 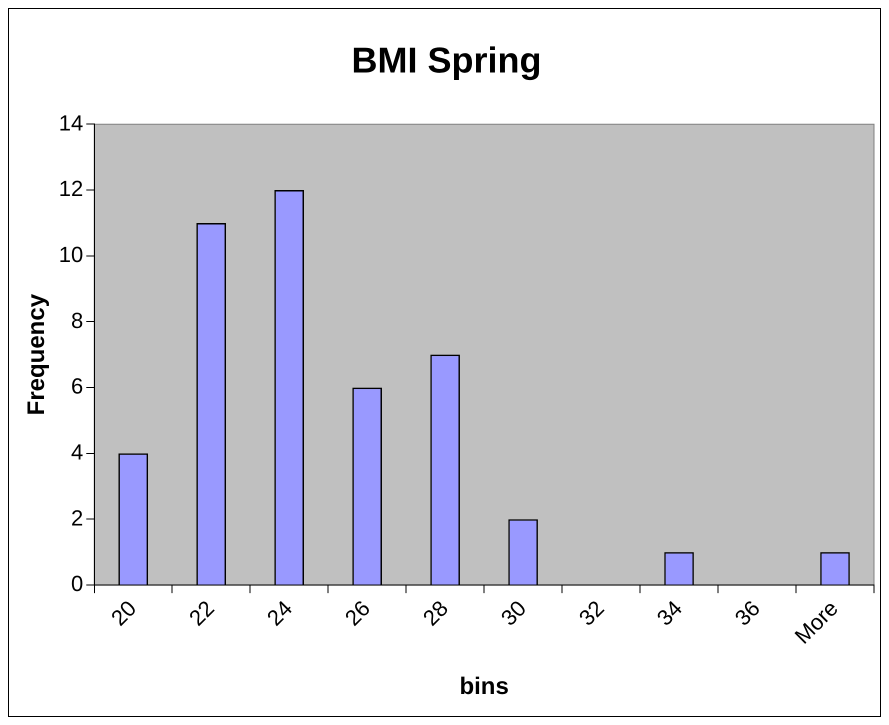 I want to click on y-tick-label: 0, so click(x=77, y=583).